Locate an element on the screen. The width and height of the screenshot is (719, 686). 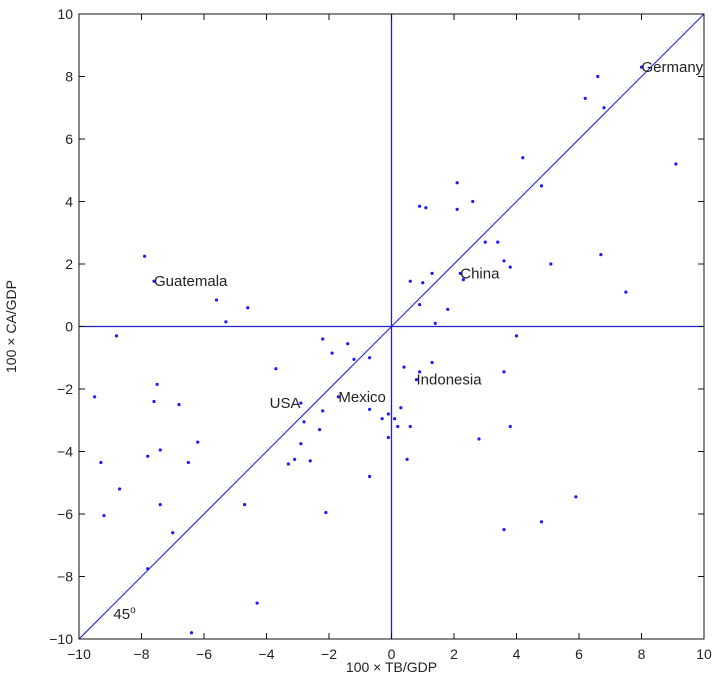
x-tick-label: 10 is located at coordinates (704, 654).